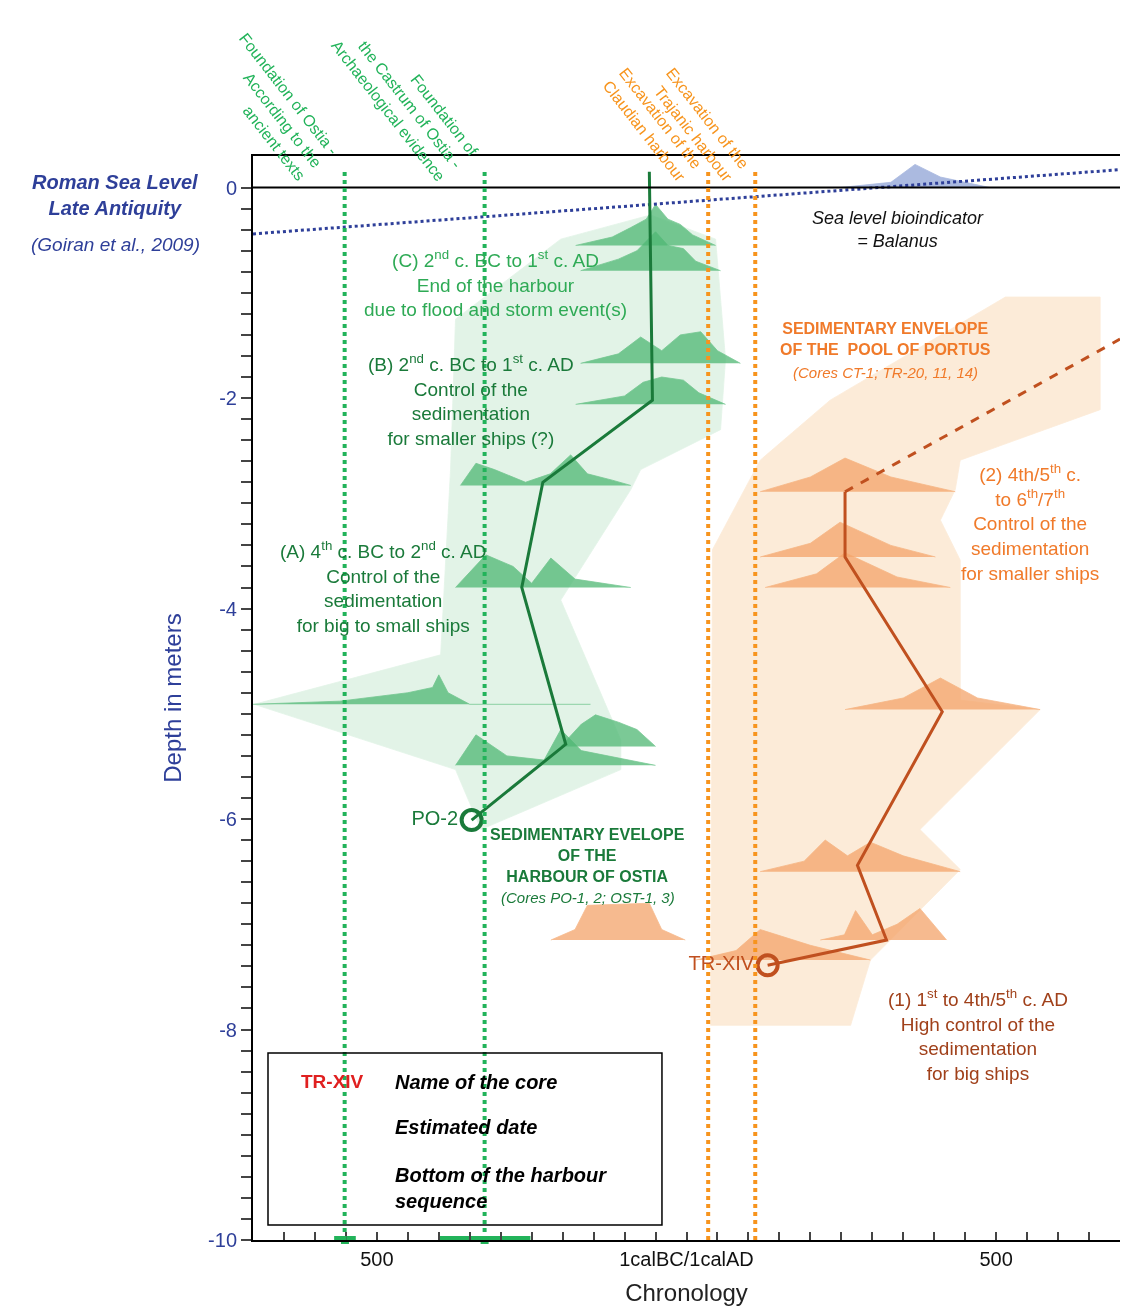 The width and height of the screenshot is (1126, 1316). What do you see at coordinates (228, 1029) in the screenshot?
I see `y-tick-label: -8` at bounding box center [228, 1029].